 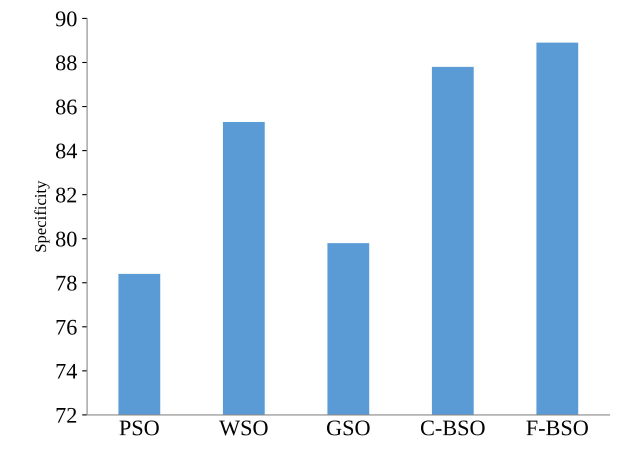 What do you see at coordinates (139, 428) in the screenshot?
I see `x-tick-label: PSO` at bounding box center [139, 428].